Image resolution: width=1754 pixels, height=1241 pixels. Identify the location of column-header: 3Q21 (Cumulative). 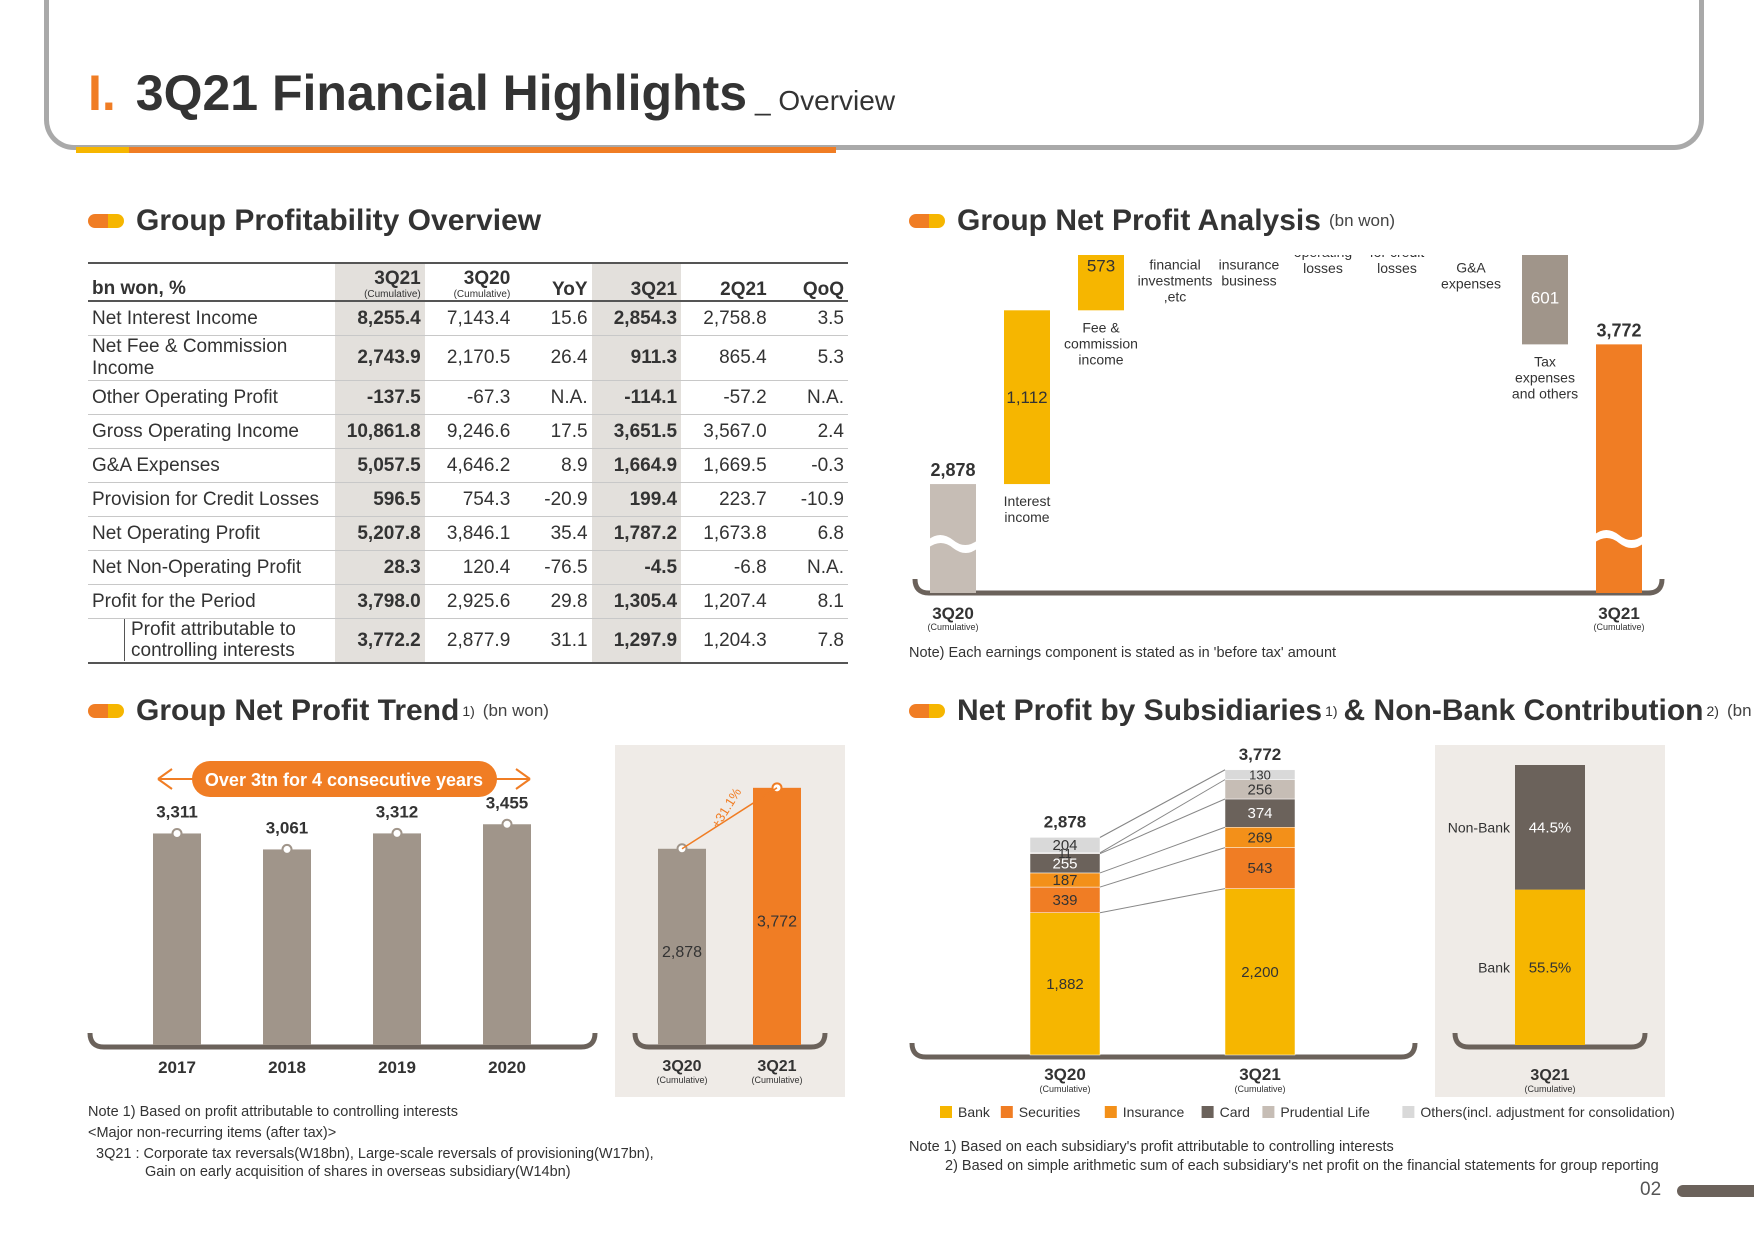
(380, 282).